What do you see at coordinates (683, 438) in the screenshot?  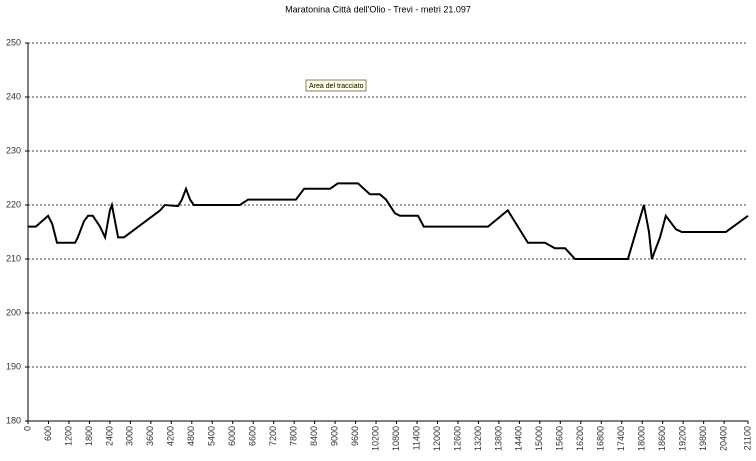 I see `x-tick-label: 19200` at bounding box center [683, 438].